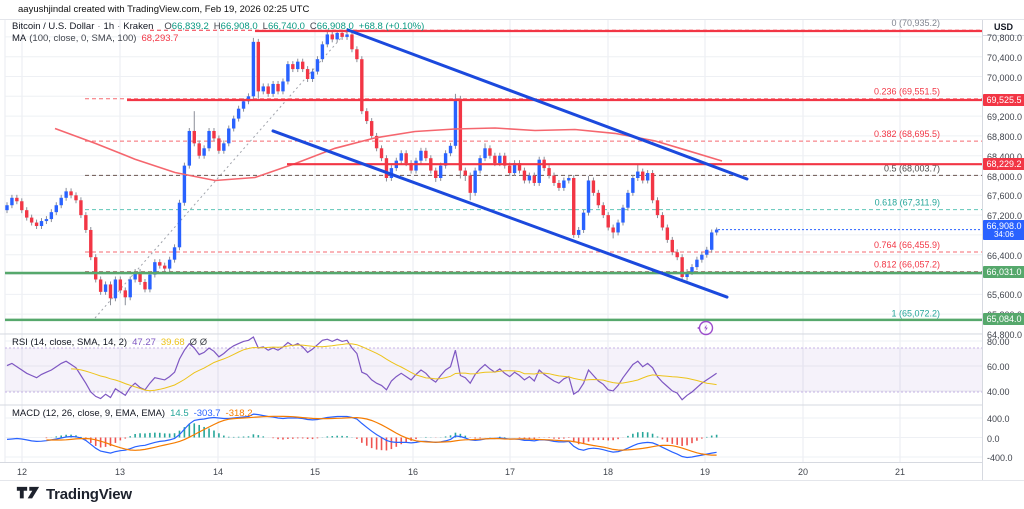 The height and width of the screenshot is (509, 1024). I want to click on fib-level-label: 0.618 (67,311.9), so click(907, 203).